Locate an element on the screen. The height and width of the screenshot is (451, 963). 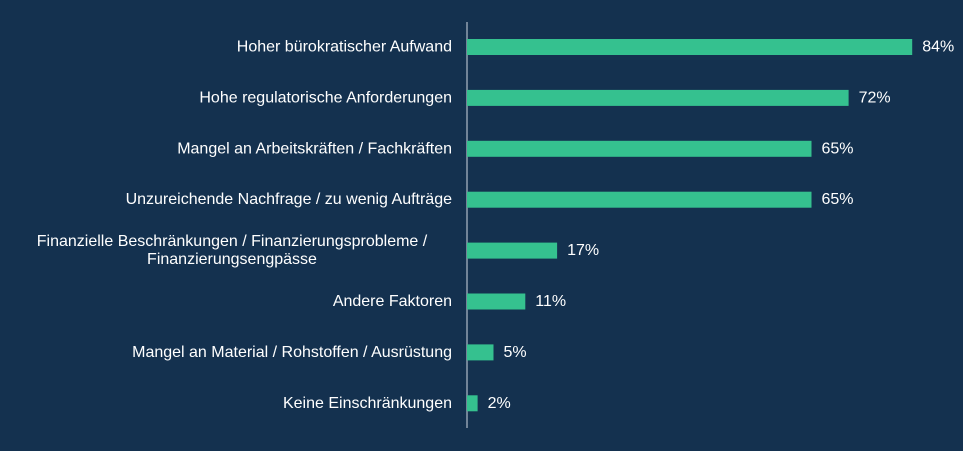
value-label-2: 65% is located at coordinates (838, 148).